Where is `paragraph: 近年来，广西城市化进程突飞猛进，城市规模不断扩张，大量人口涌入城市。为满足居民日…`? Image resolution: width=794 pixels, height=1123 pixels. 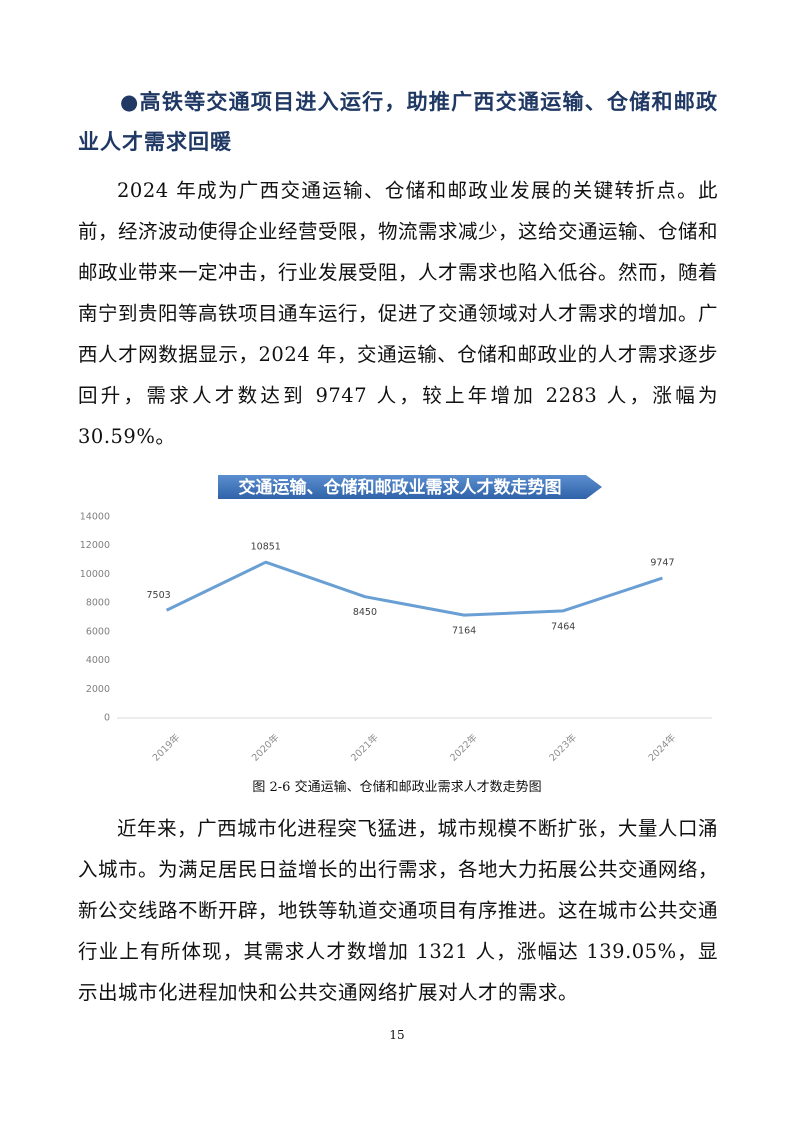 paragraph: 近年来，广西城市化进程突飞猛进，城市规模不断扩张，大量人口涌入城市。为满足居民日… is located at coordinates (398, 910).